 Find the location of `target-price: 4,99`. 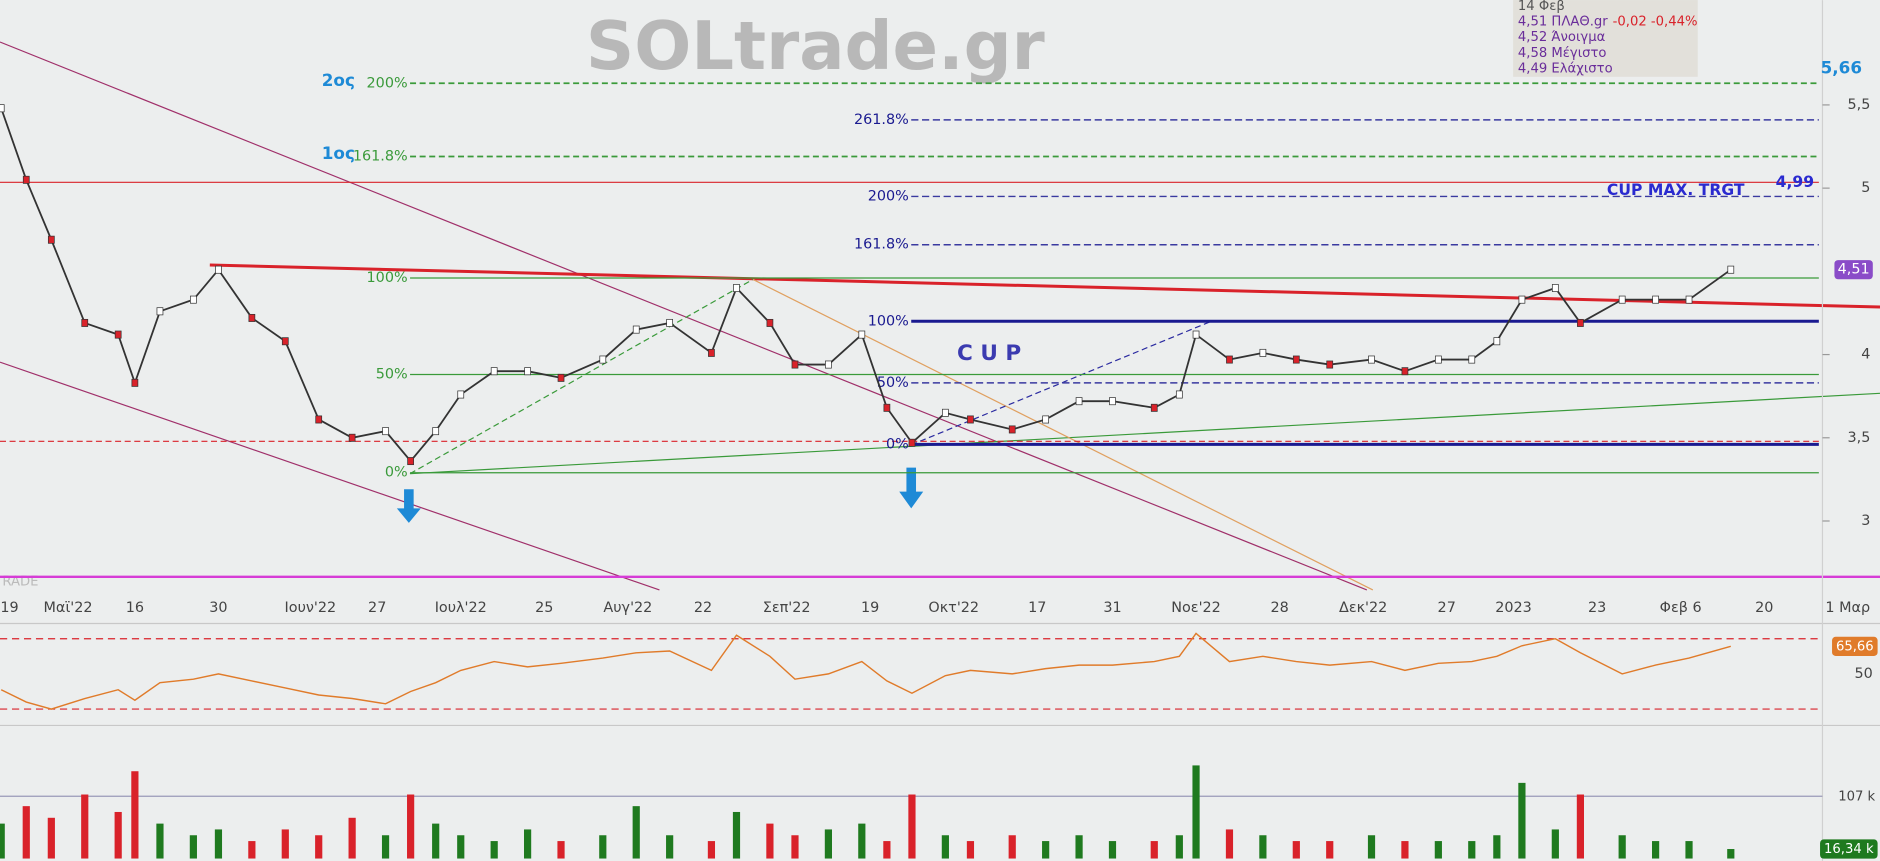

target-price: 4,99 is located at coordinates (1795, 182).